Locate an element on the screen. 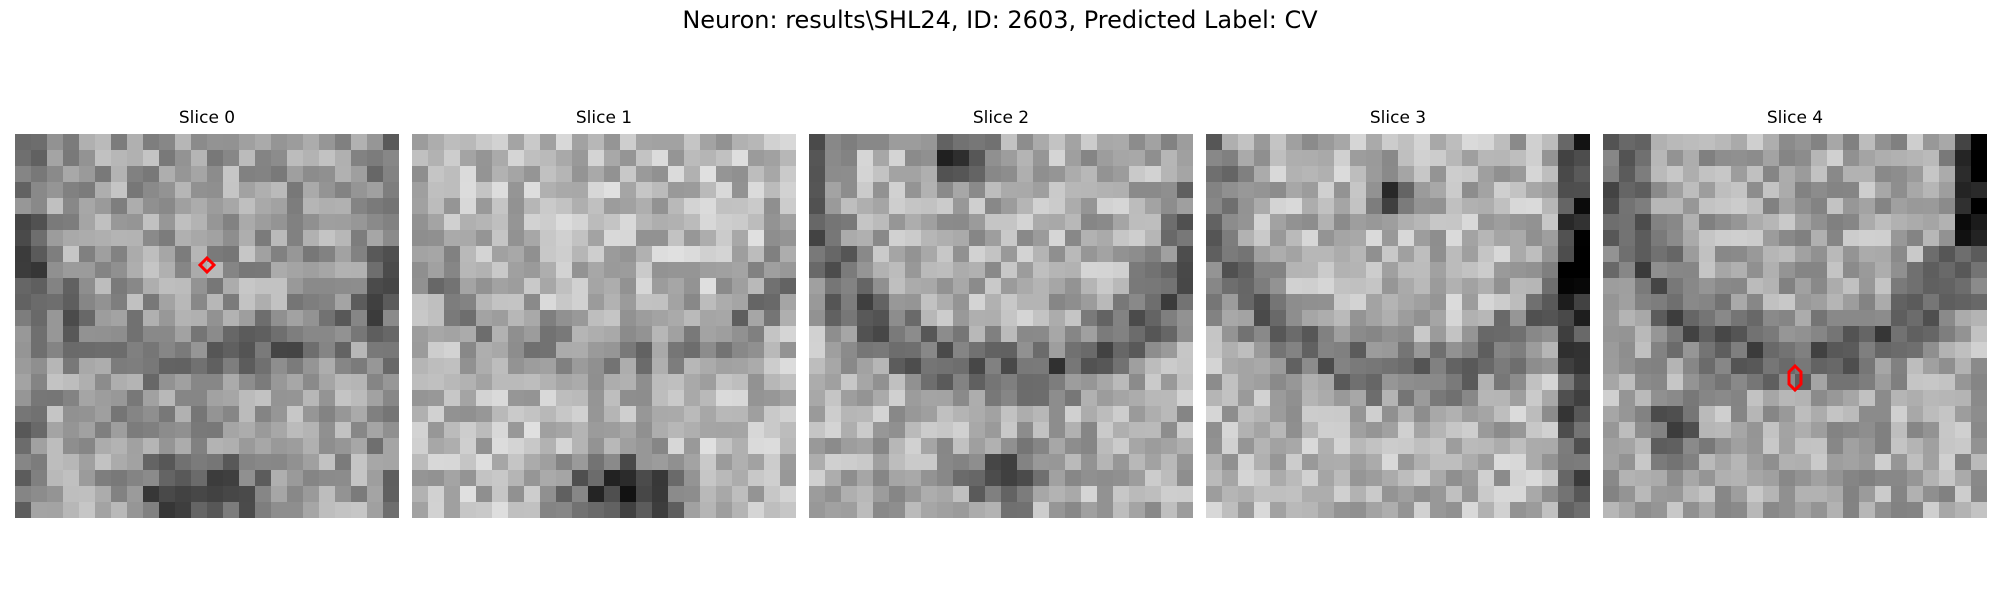 This screenshot has width=2000, height=600. slice-panel-4: Slice 4 is located at coordinates (1795, 314).